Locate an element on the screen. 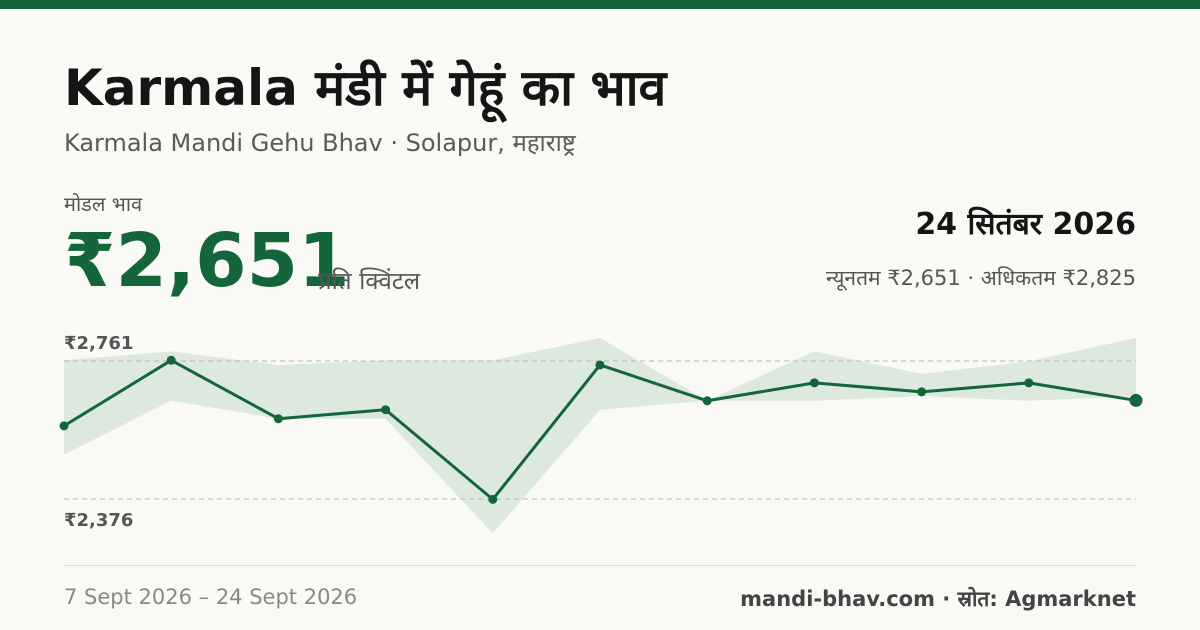  date-range: 7 Sept 2026 – 24 Sept 2026 is located at coordinates (211, 597).